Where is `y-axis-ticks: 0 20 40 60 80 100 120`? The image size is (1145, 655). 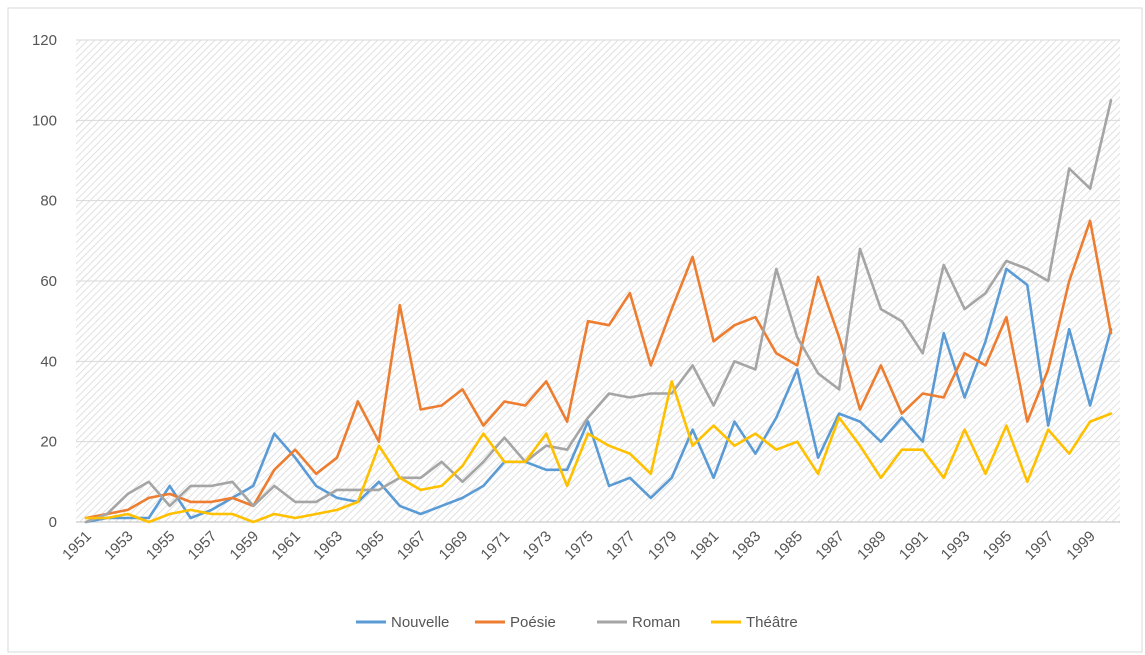 y-axis-ticks: 0 20 40 60 80 100 120 is located at coordinates (44, 281).